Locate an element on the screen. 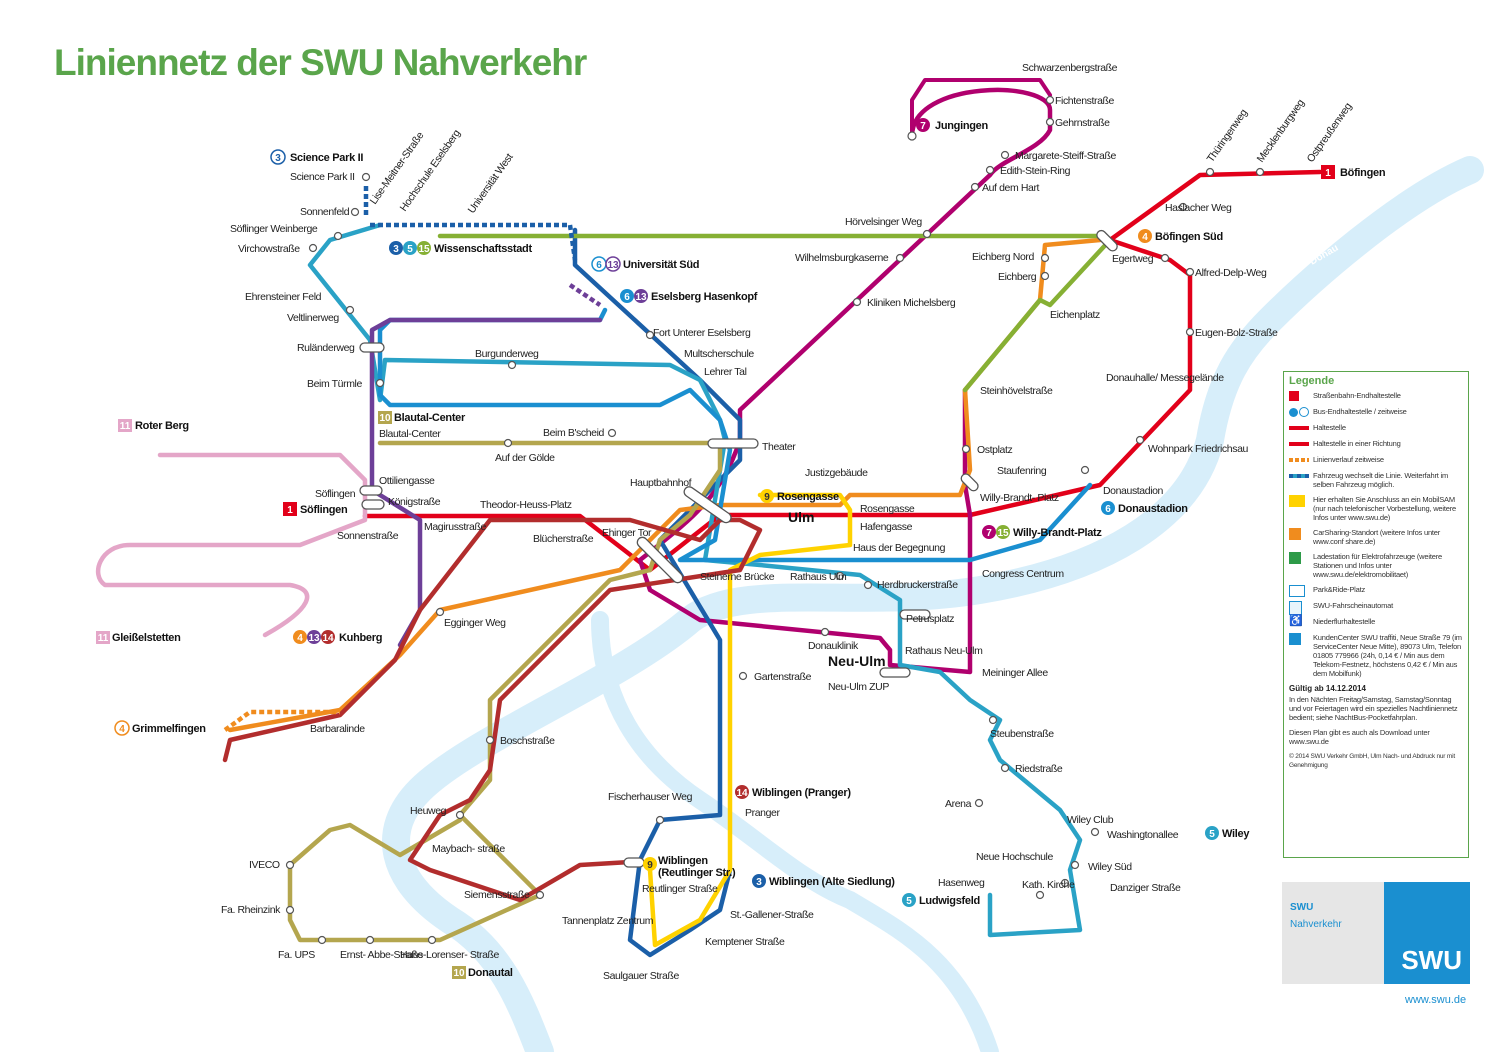 This screenshot has height=1052, width=1488. station-wileyclub: Wiley Club is located at coordinates (1090, 820).